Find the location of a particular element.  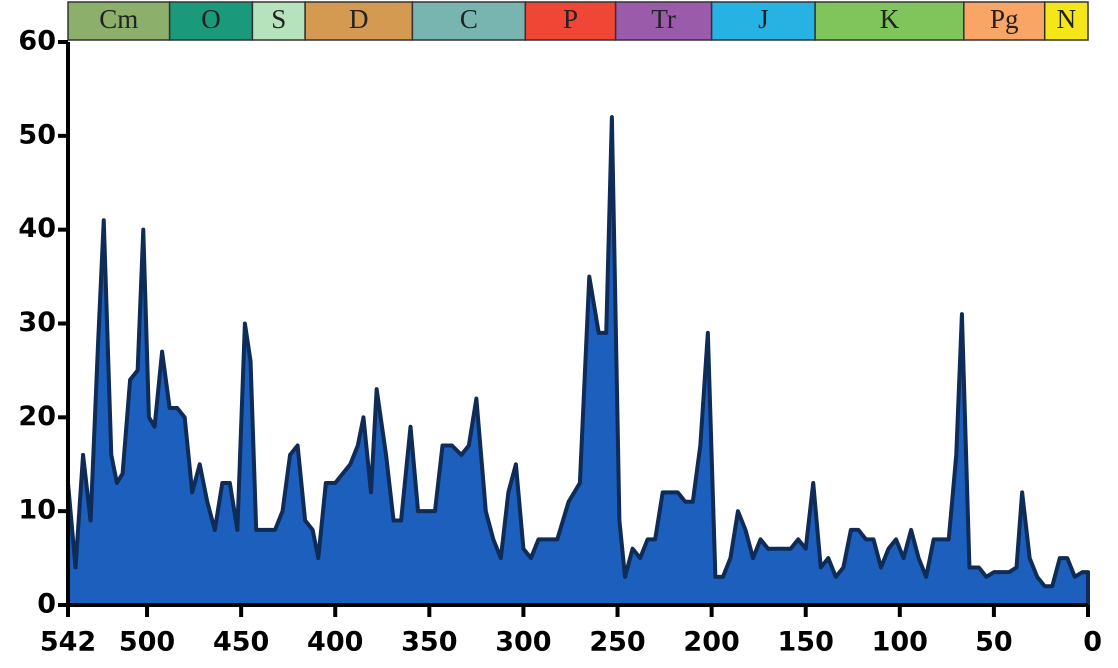

period-label: J is located at coordinates (763, 19).